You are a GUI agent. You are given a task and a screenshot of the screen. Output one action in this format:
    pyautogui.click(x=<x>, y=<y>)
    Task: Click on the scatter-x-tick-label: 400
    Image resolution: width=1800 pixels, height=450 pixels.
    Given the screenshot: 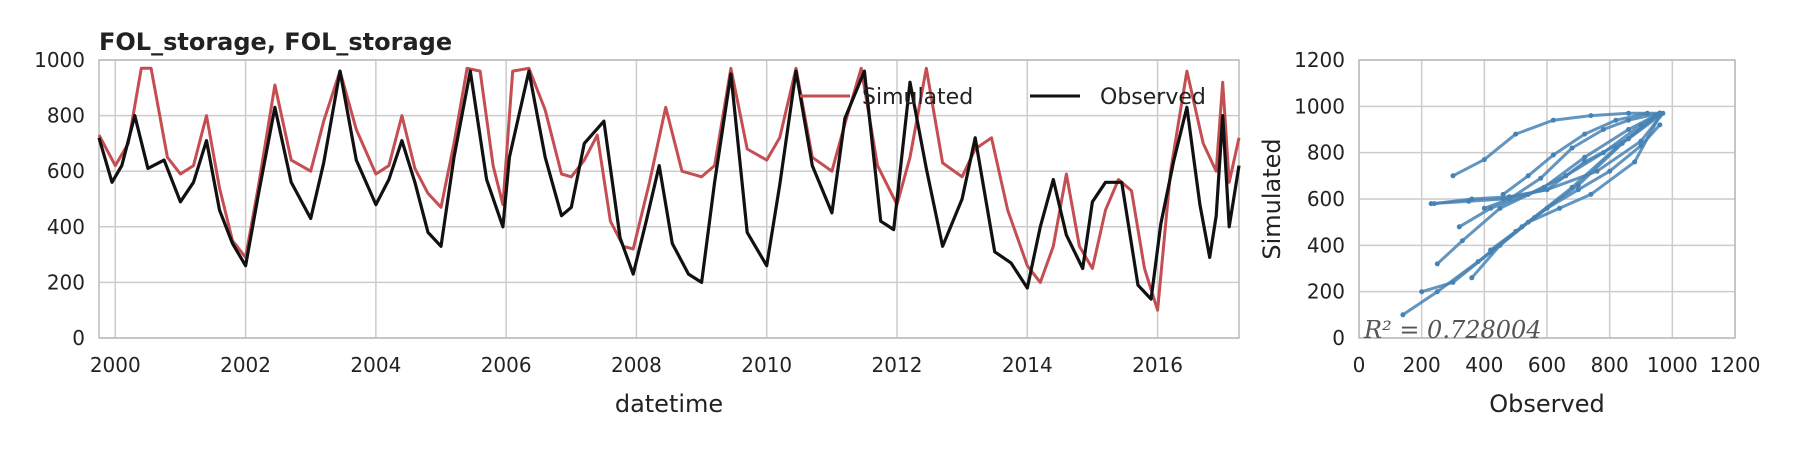 What is the action you would take?
    pyautogui.click(x=1484, y=365)
    